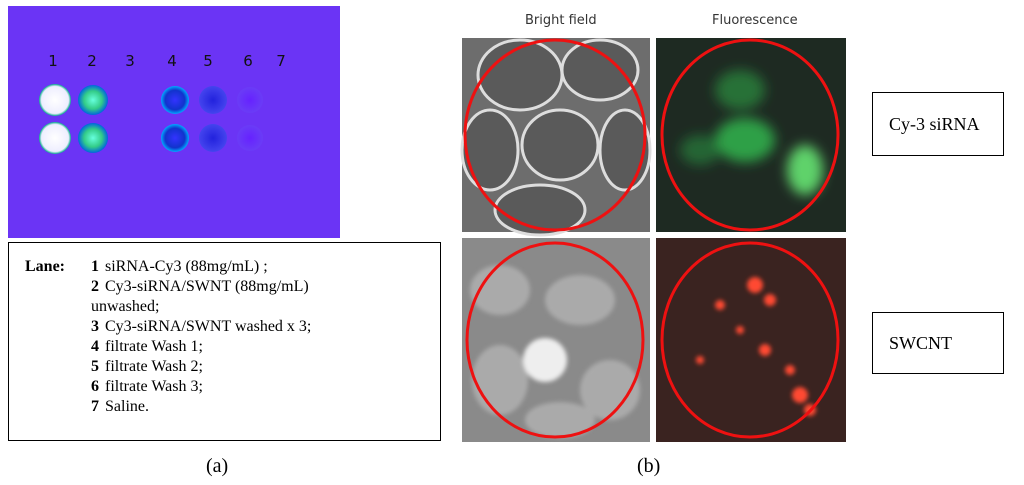  I want to click on lane-number: 7, so click(281, 61).